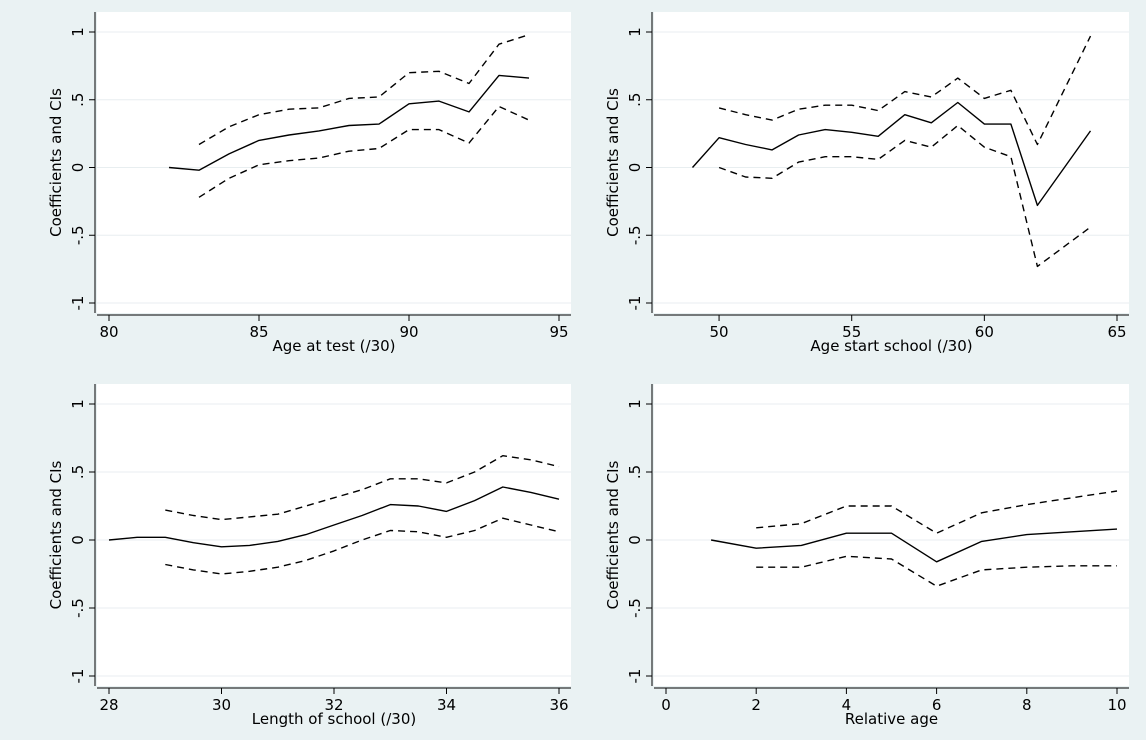  Describe the element at coordinates (558, 332) in the screenshot. I see `x-tick-label: 95` at that location.